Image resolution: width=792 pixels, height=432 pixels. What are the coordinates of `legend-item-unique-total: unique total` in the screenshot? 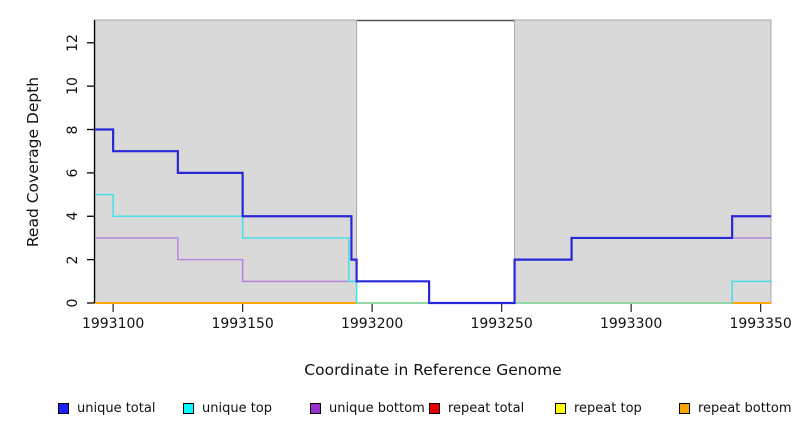 It's located at (106, 408).